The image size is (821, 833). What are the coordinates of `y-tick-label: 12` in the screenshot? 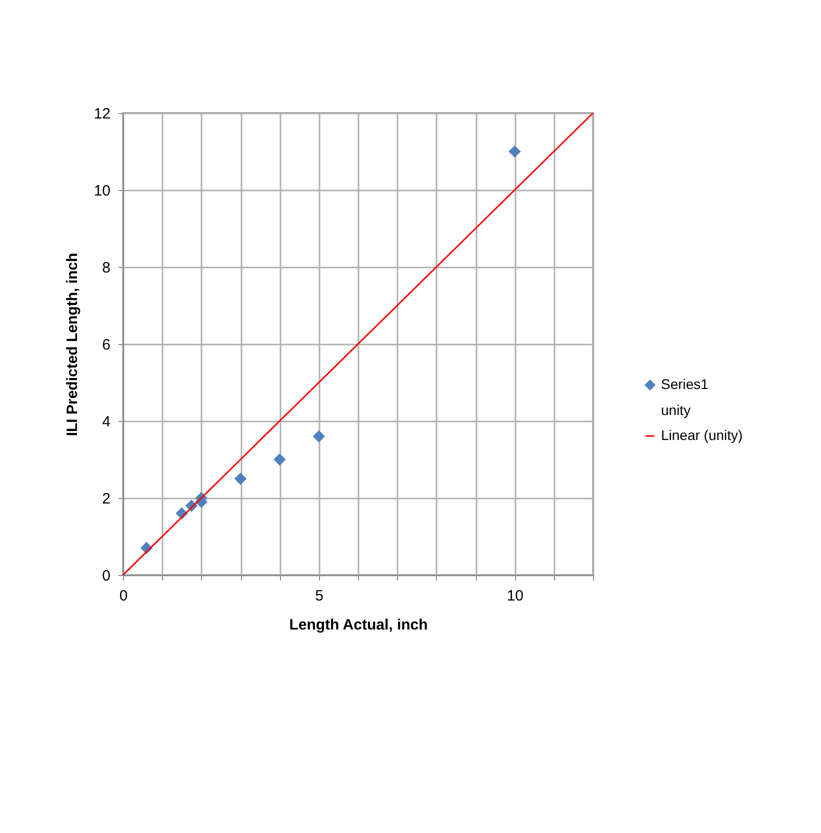 It's located at (102, 114).